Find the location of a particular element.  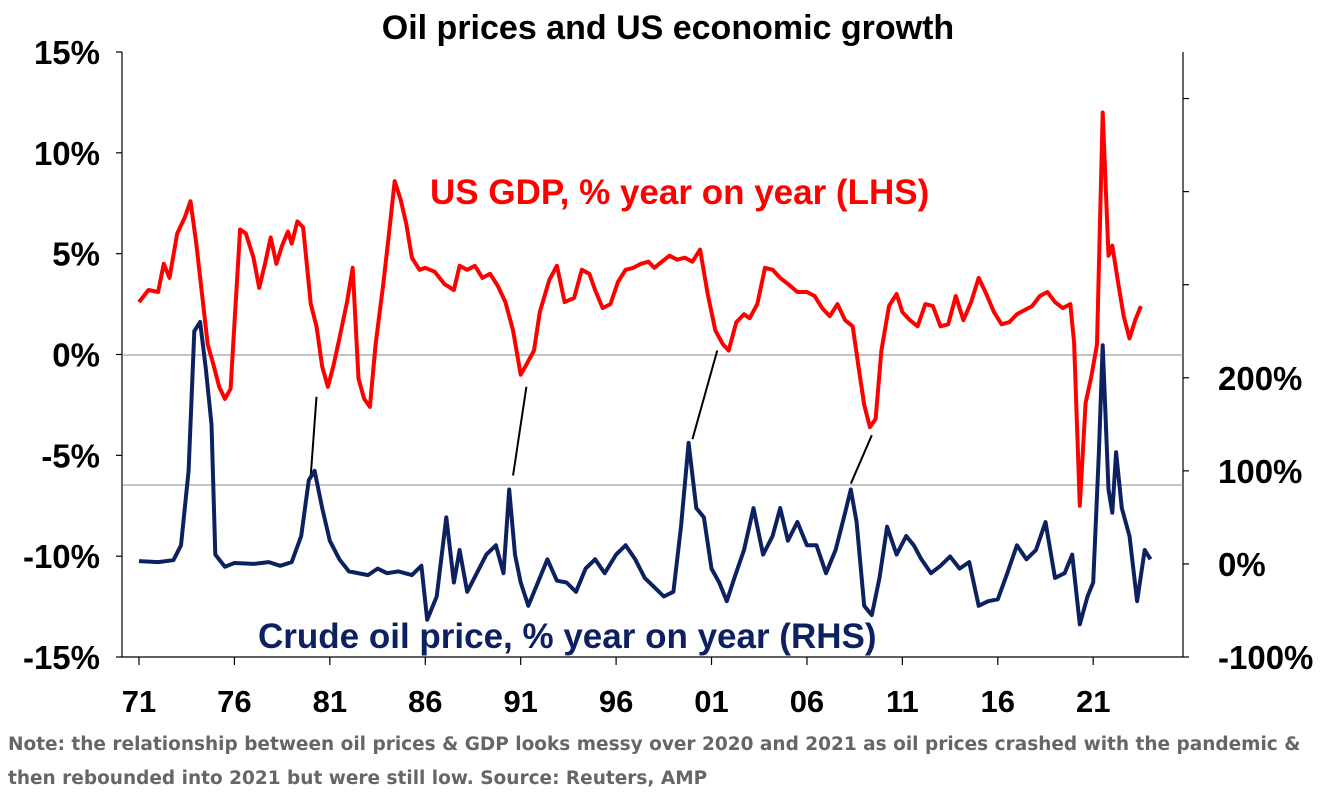

x-tick-label: 81 is located at coordinates (330, 701).